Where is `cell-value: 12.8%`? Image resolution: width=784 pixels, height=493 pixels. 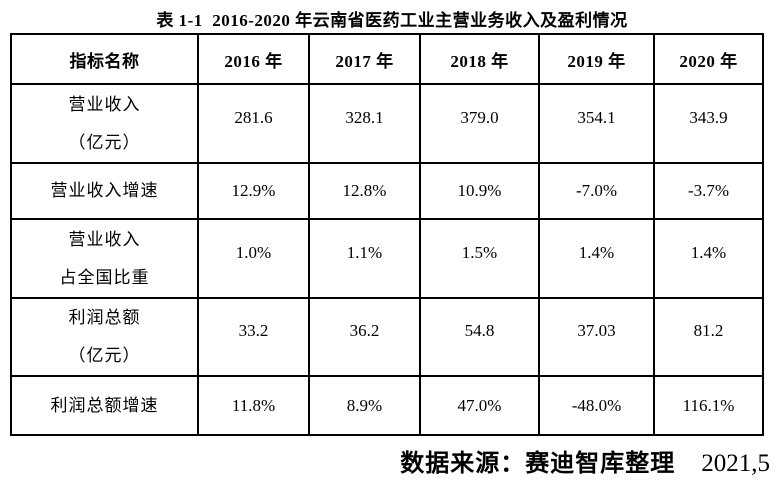 cell-value: 12.8% is located at coordinates (364, 191).